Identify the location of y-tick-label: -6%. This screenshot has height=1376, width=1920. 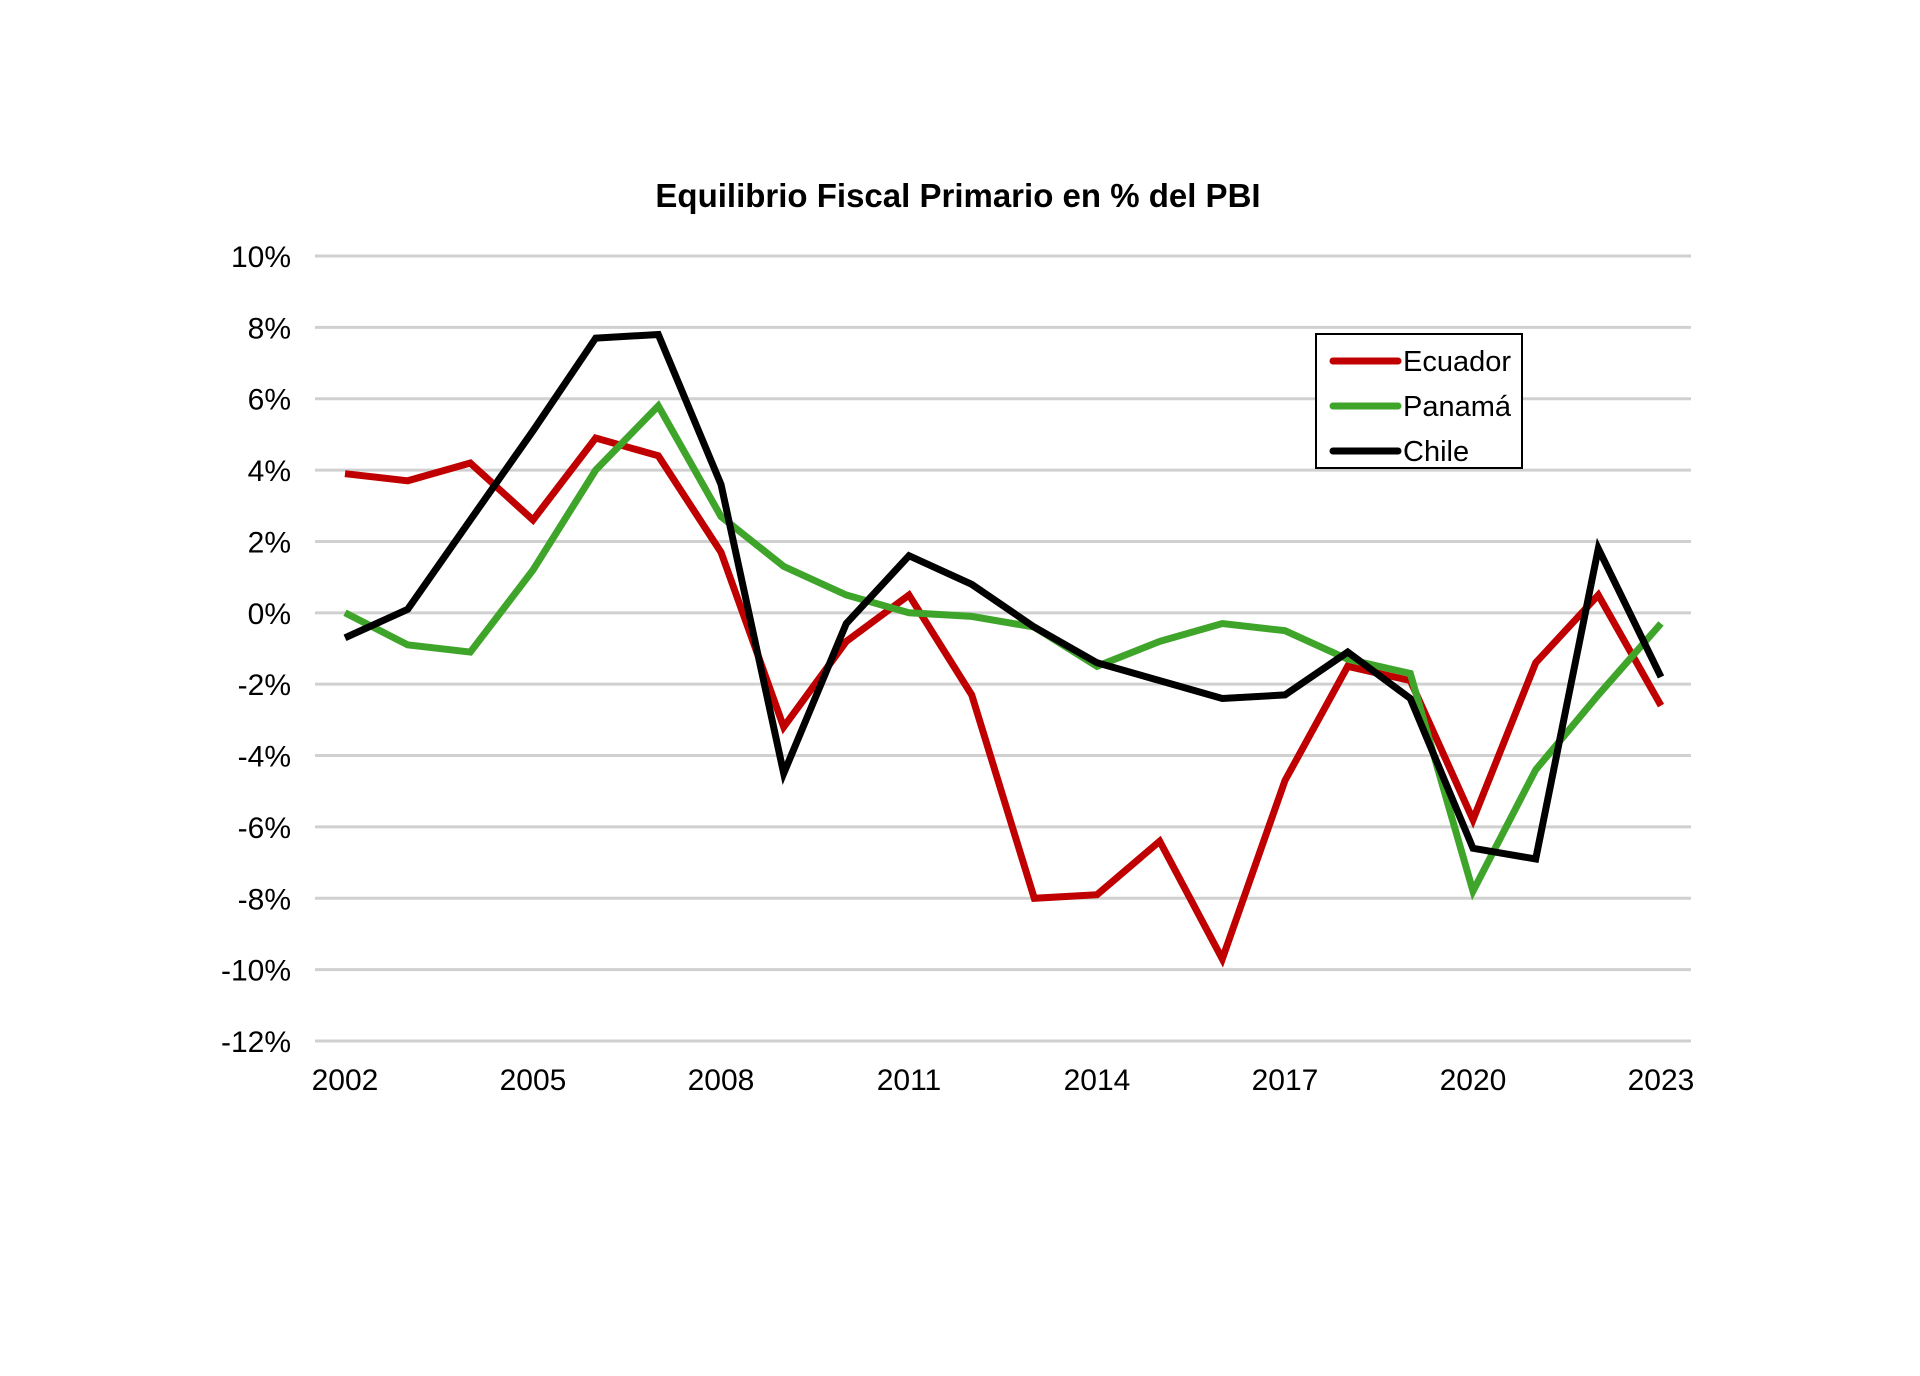
(264, 828).